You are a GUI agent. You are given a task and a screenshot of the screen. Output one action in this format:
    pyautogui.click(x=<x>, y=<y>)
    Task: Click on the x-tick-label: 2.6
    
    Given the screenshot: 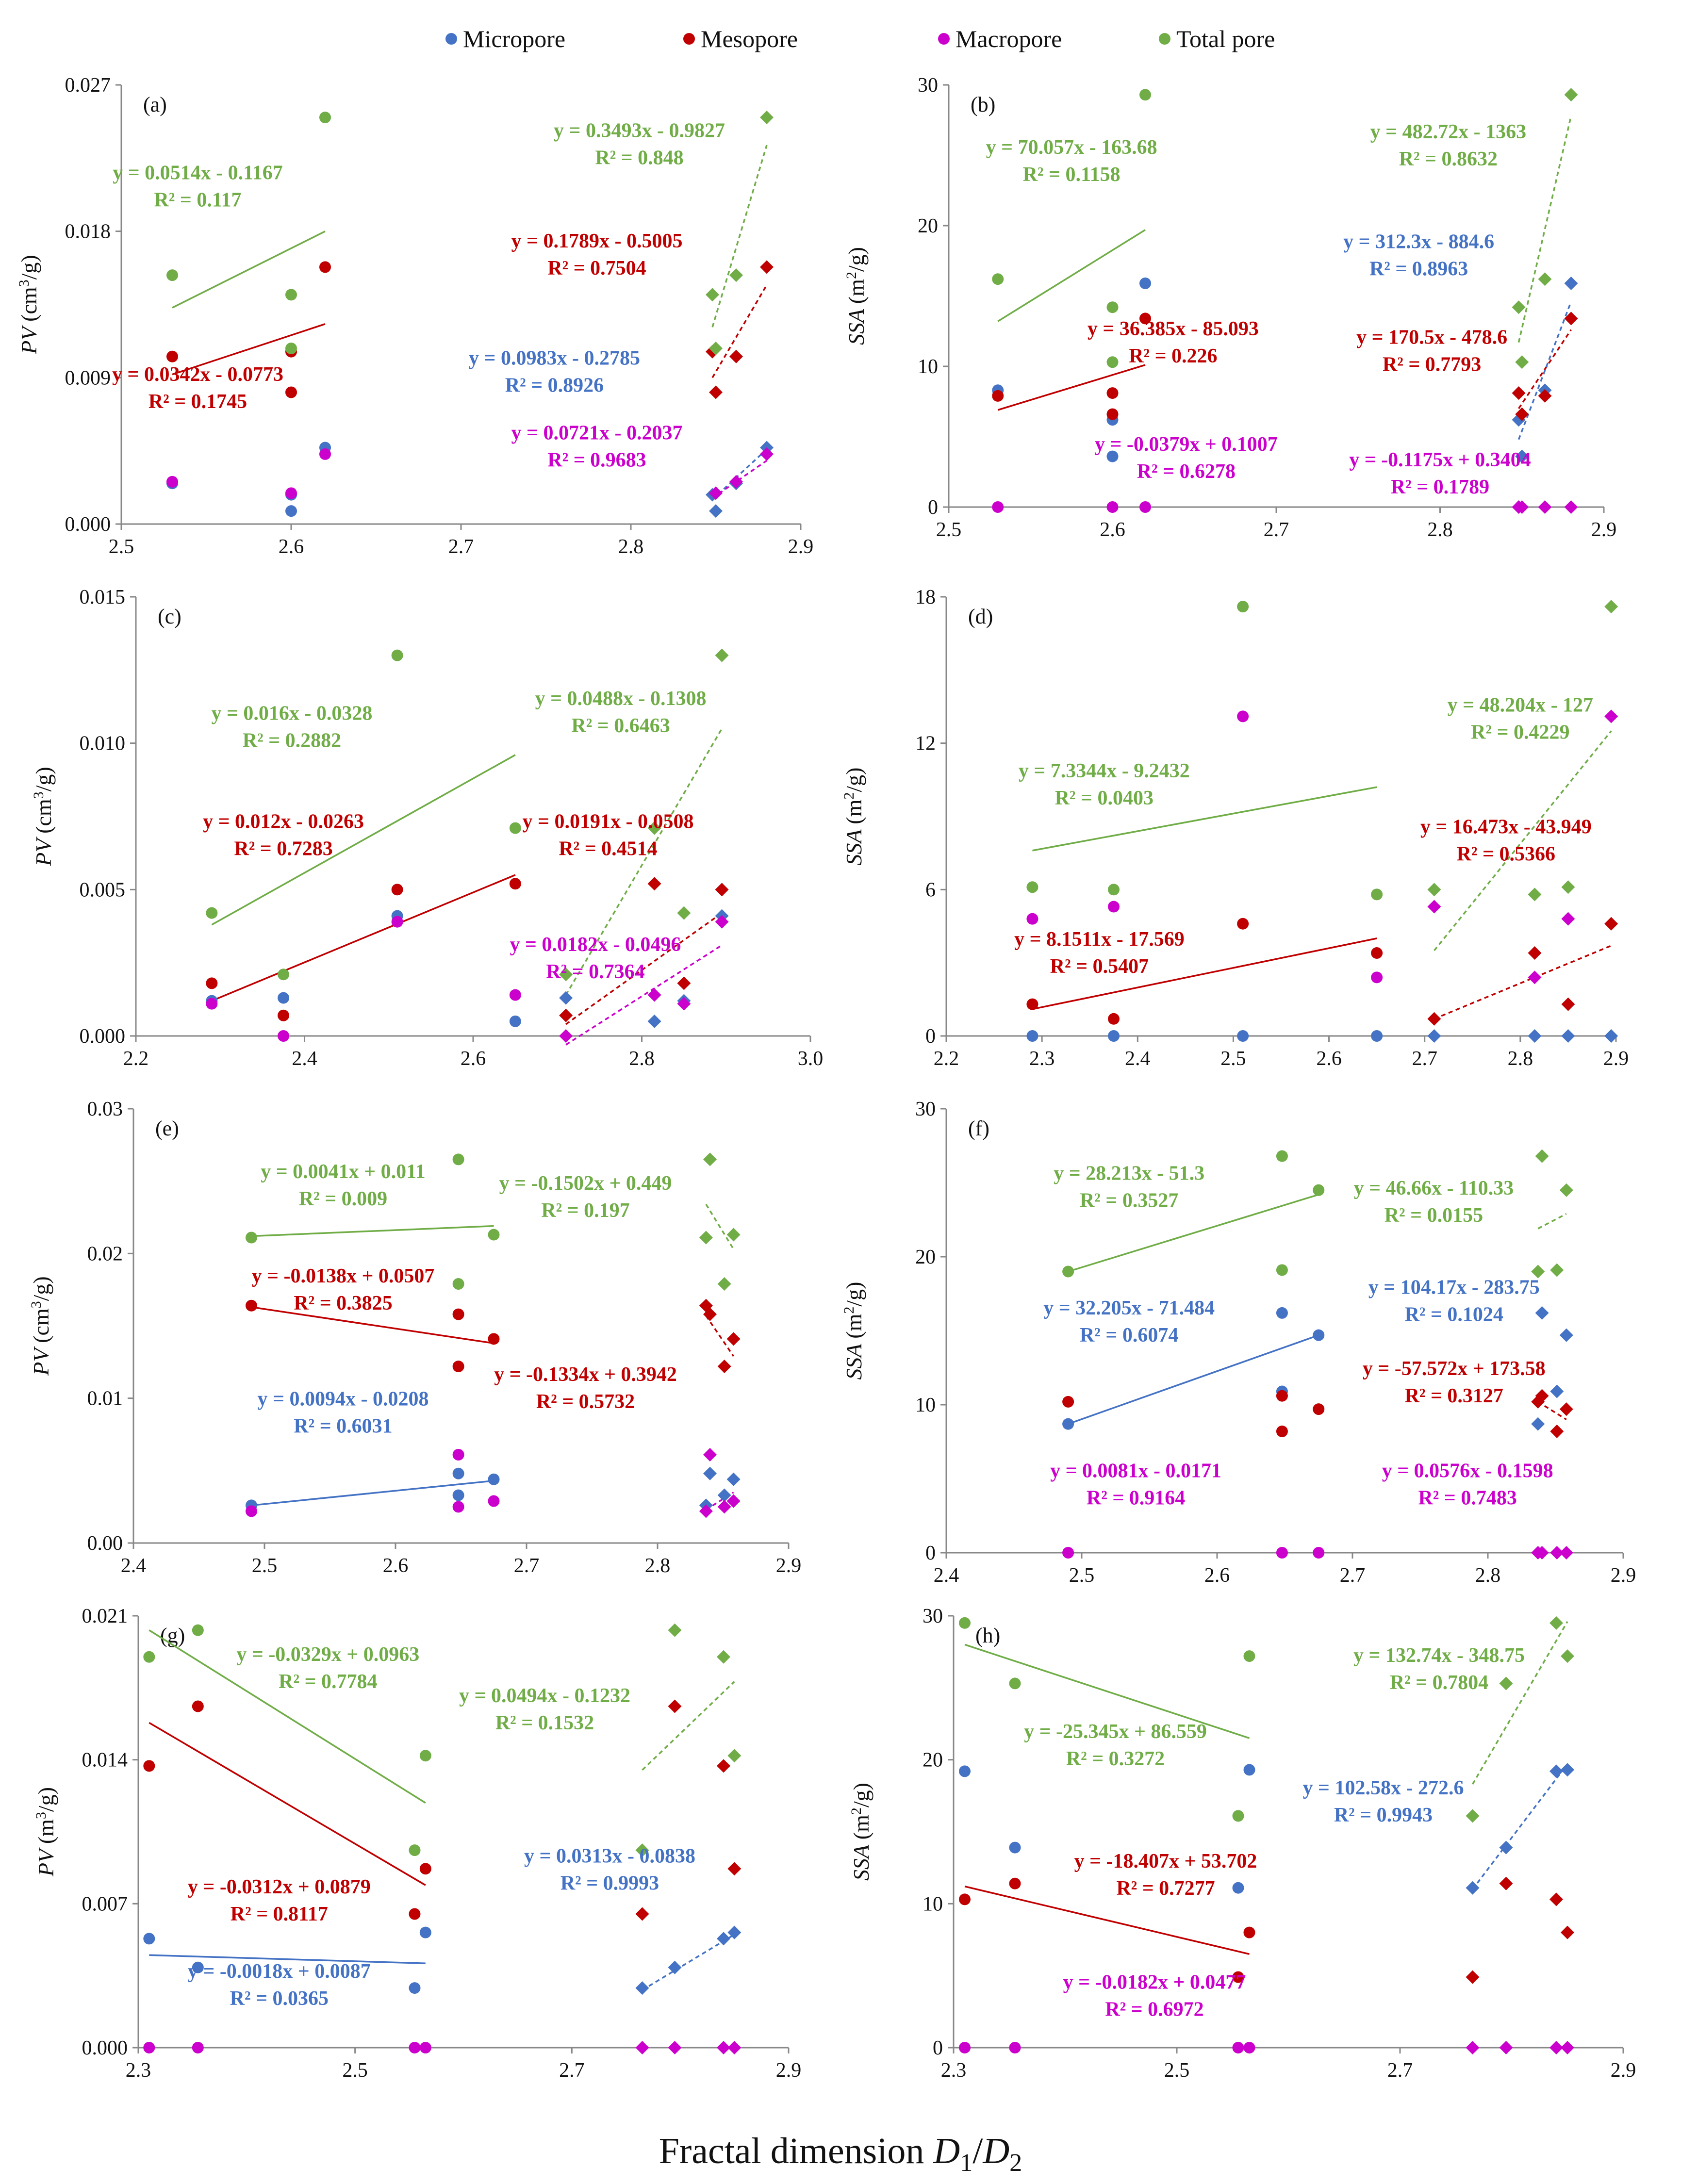 What is the action you would take?
    pyautogui.click(x=1329, y=1059)
    